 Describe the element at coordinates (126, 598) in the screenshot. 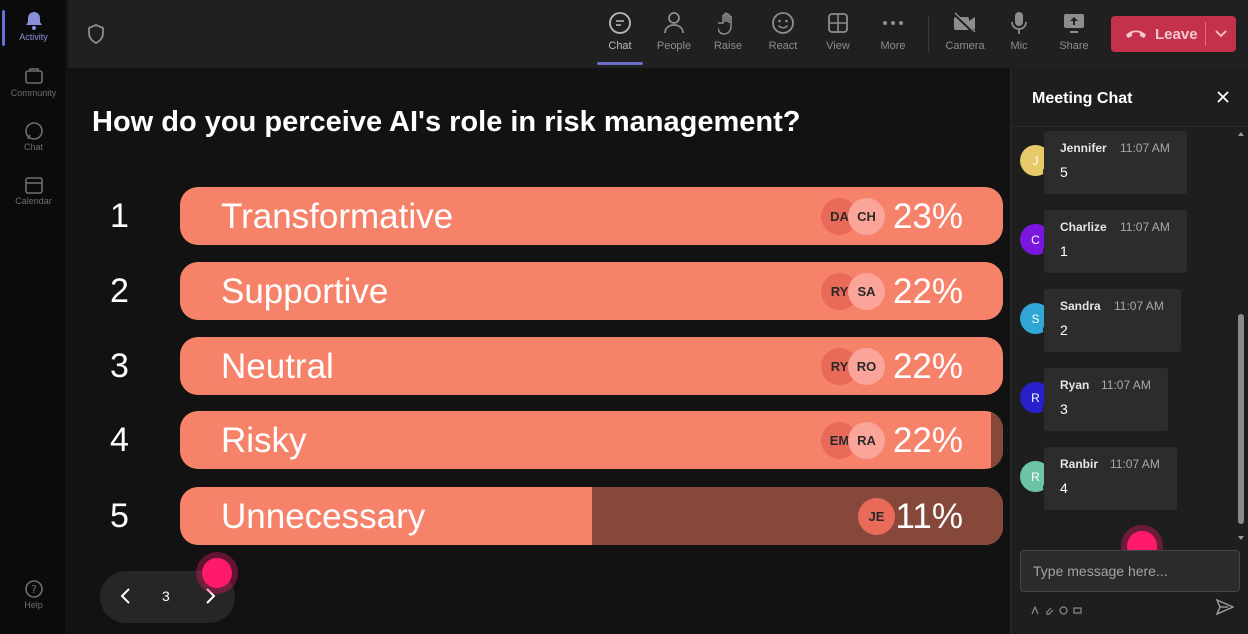

I see `chevron-left-icon` at that location.